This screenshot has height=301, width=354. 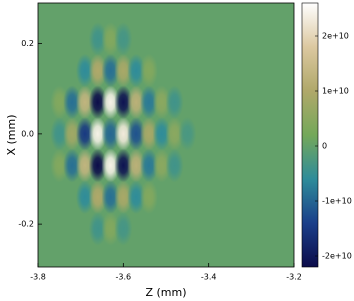 What do you see at coordinates (11, 134) in the screenshot?
I see `y-axis-label: X (mm)` at bounding box center [11, 134].